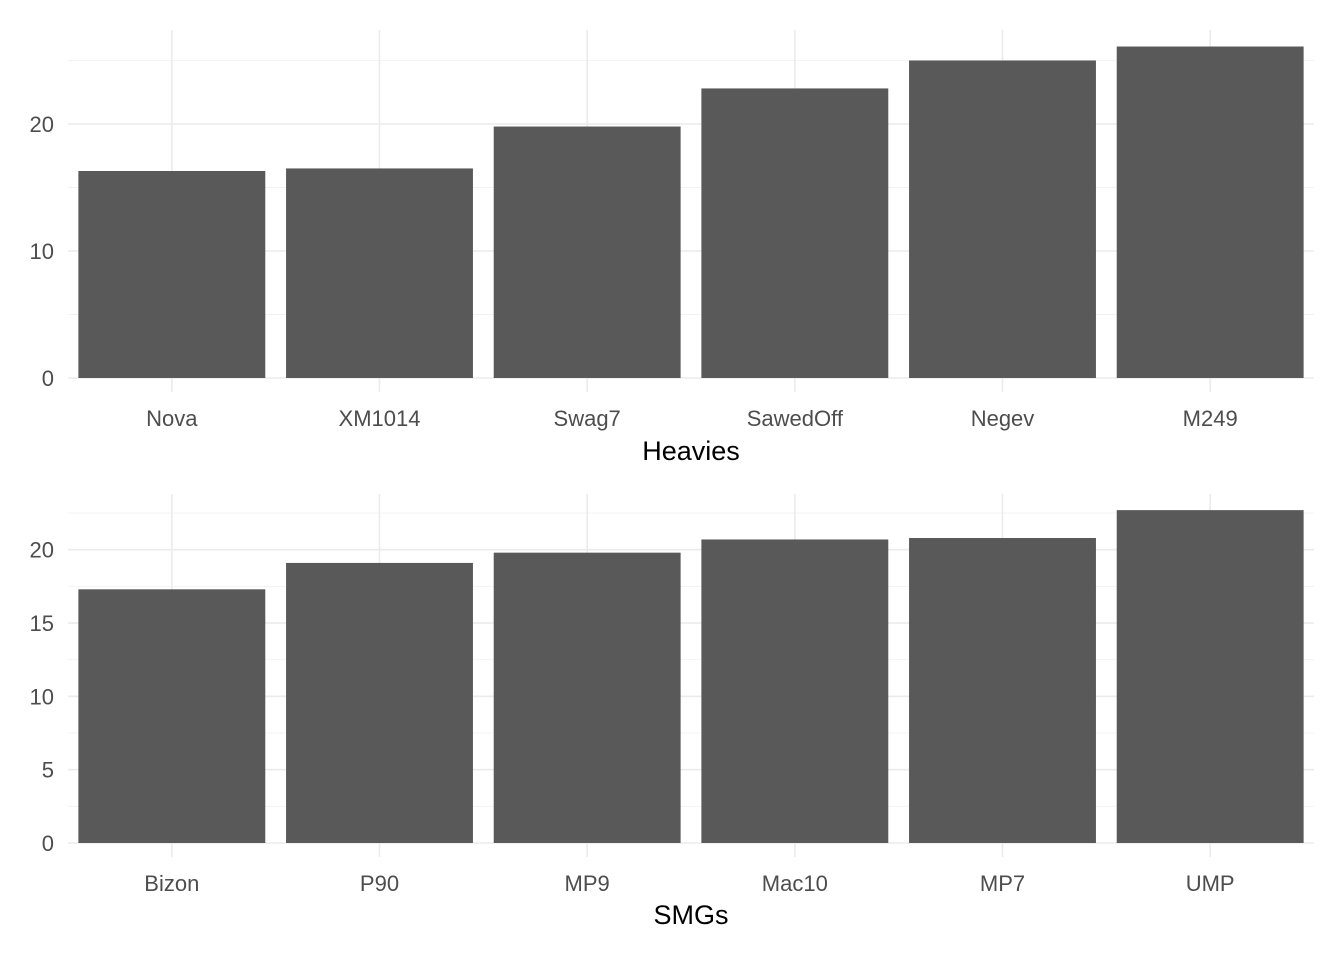 The width and height of the screenshot is (1344, 965). I want to click on y-tick-label: 5, so click(48, 770).